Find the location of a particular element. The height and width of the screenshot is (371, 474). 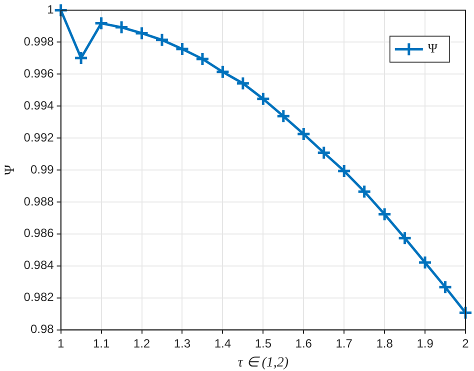

legend-label: Ψ is located at coordinates (433, 48).